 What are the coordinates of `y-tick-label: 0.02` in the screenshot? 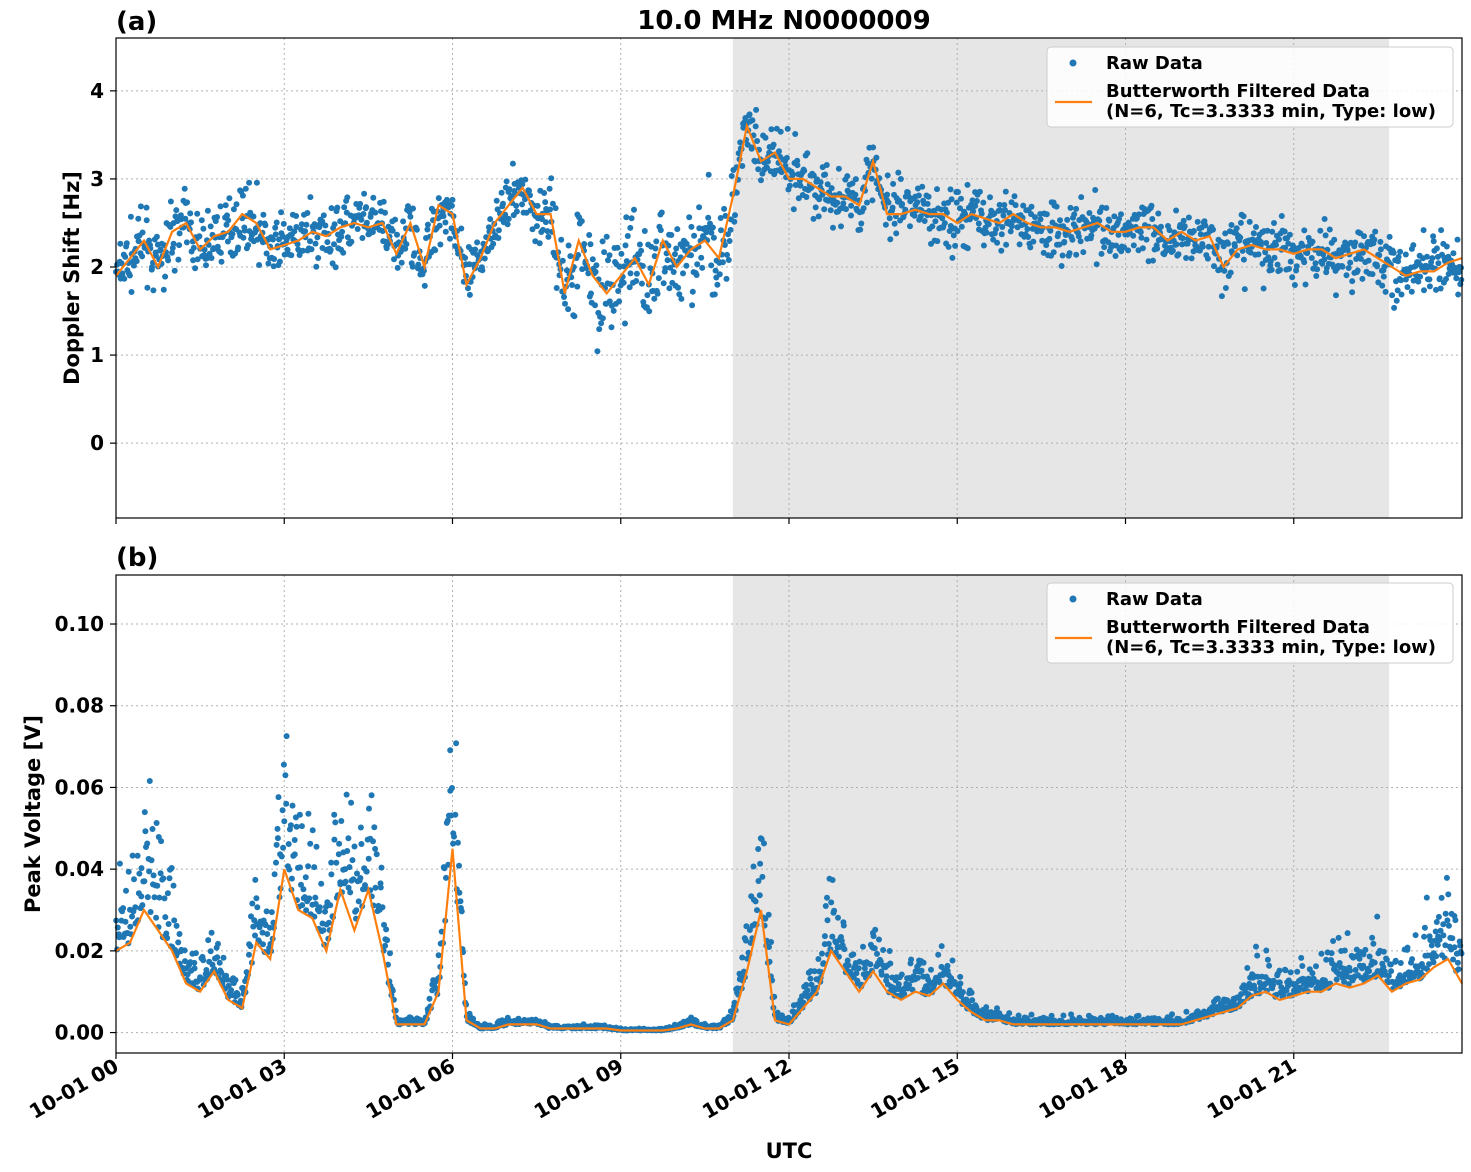 It's located at (79, 951).